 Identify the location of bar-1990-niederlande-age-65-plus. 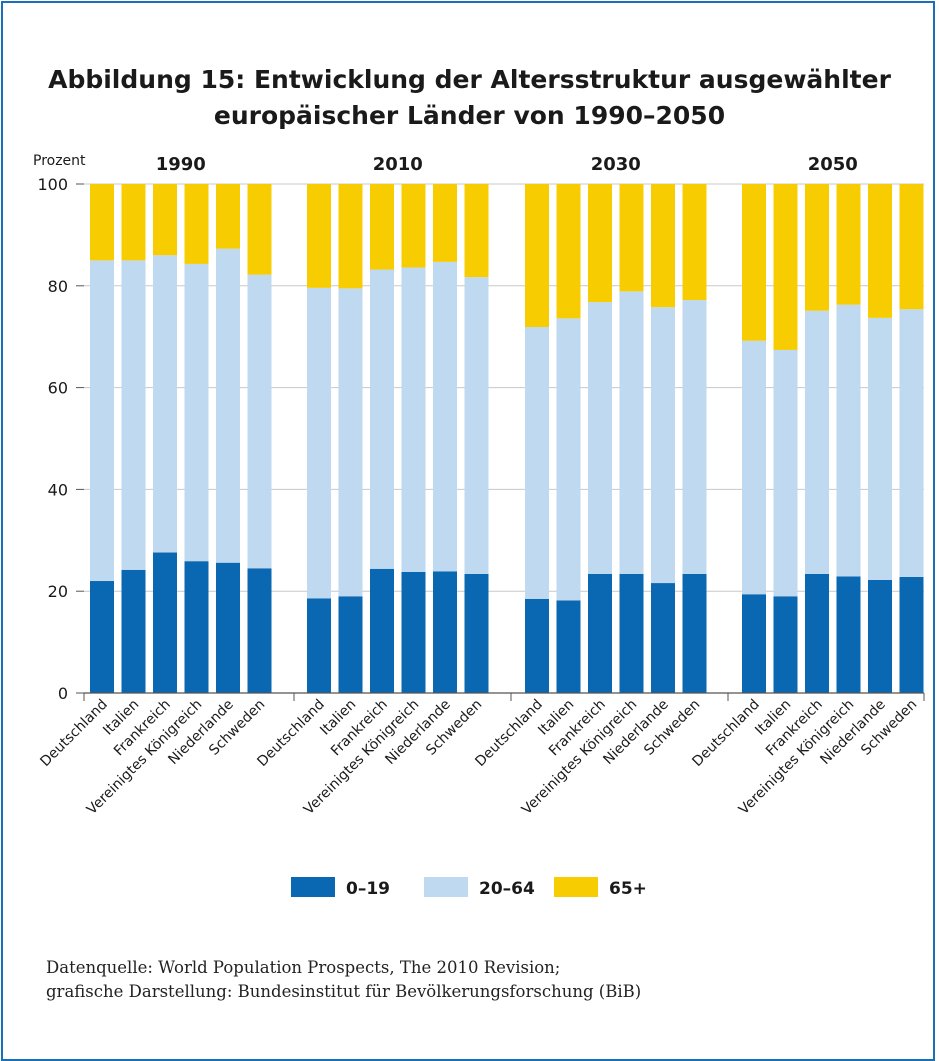
(228, 216).